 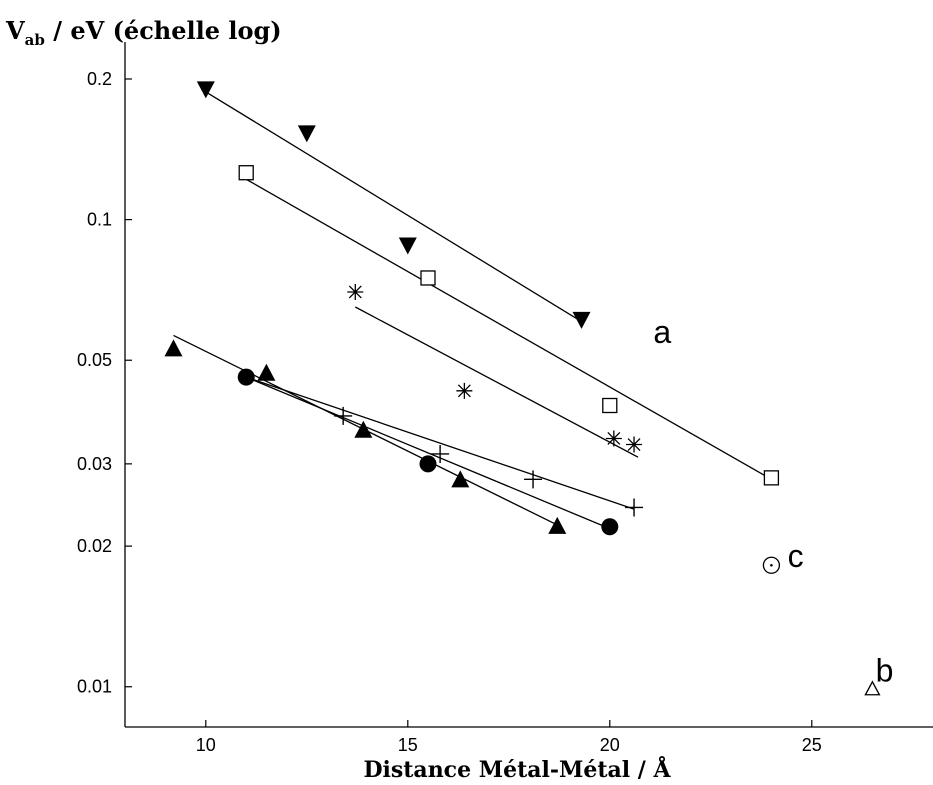 I want to click on x-tick-label: 10, so click(x=206, y=745).